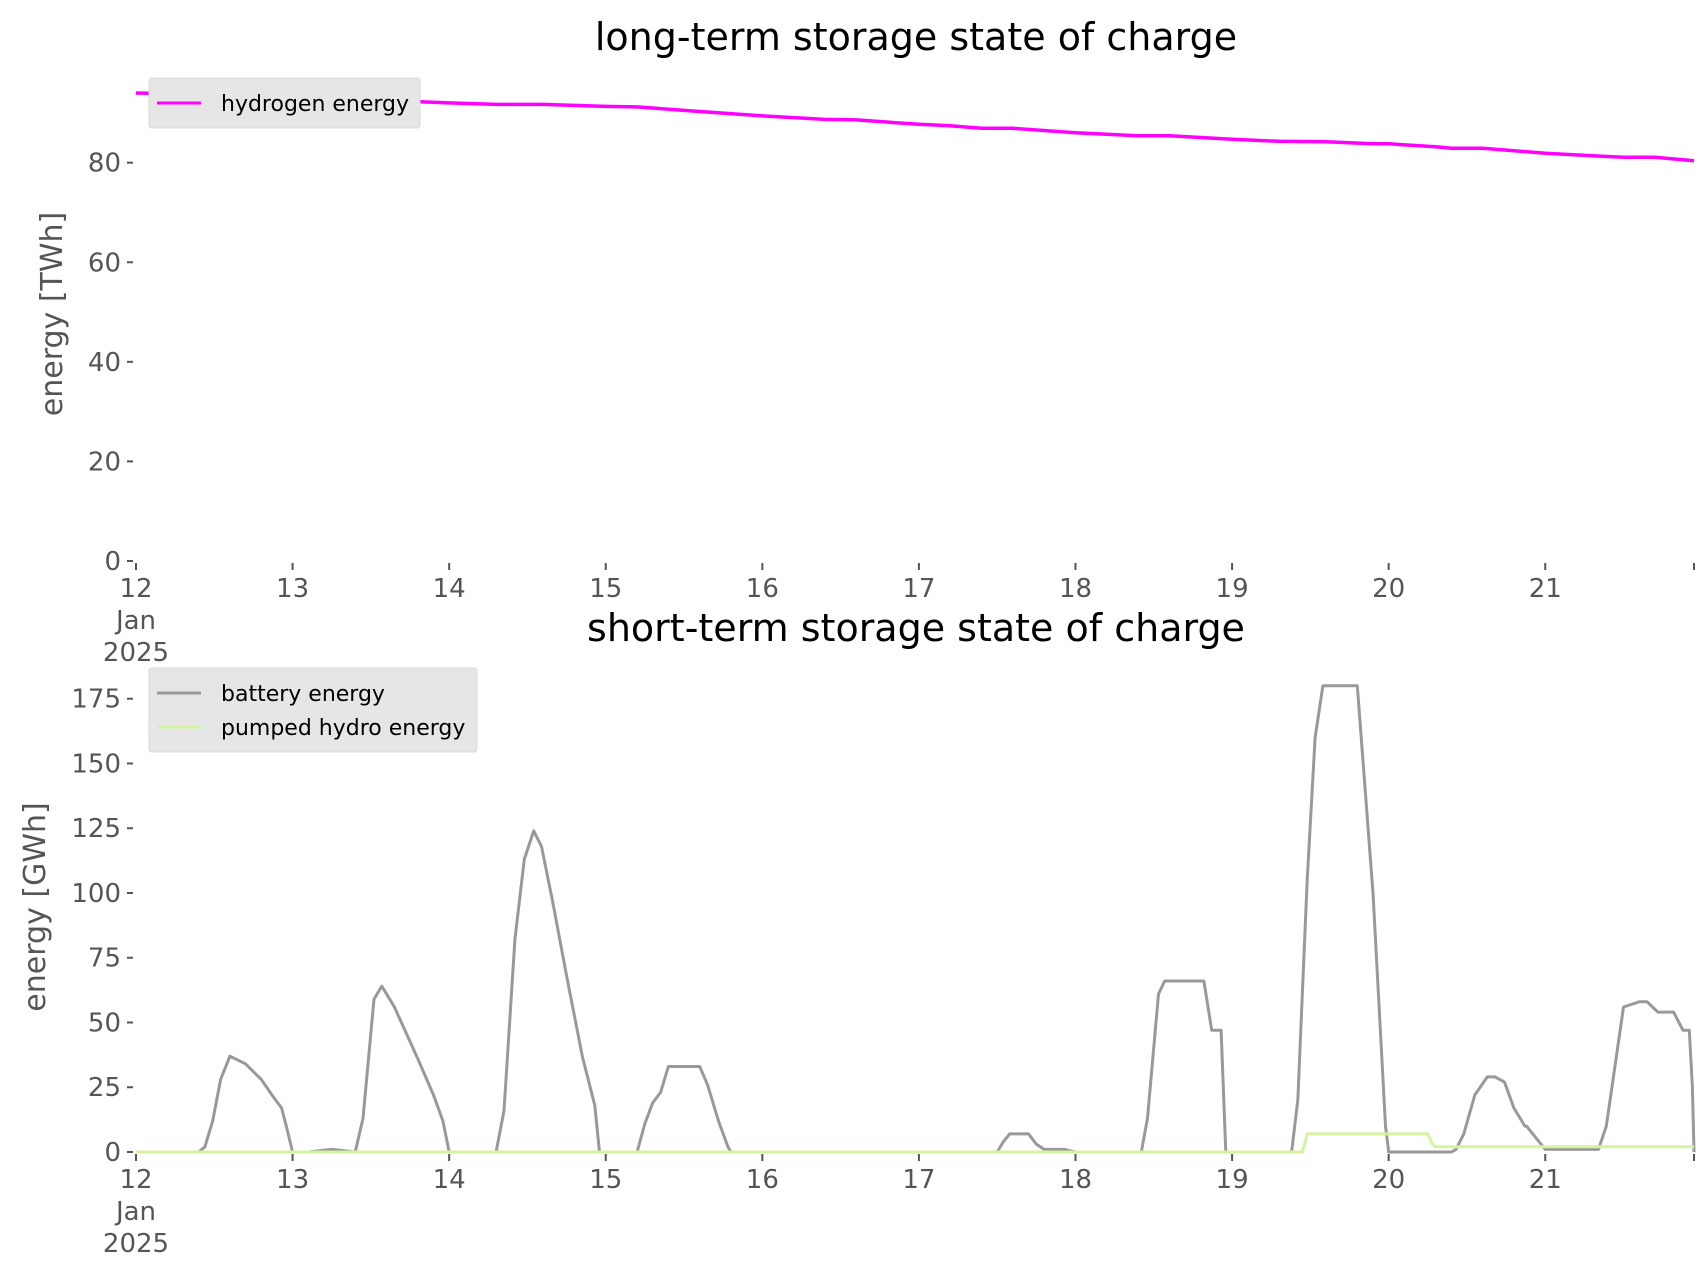  I want to click on series-line-pumped-hydro-energy, so click(915, 1143).